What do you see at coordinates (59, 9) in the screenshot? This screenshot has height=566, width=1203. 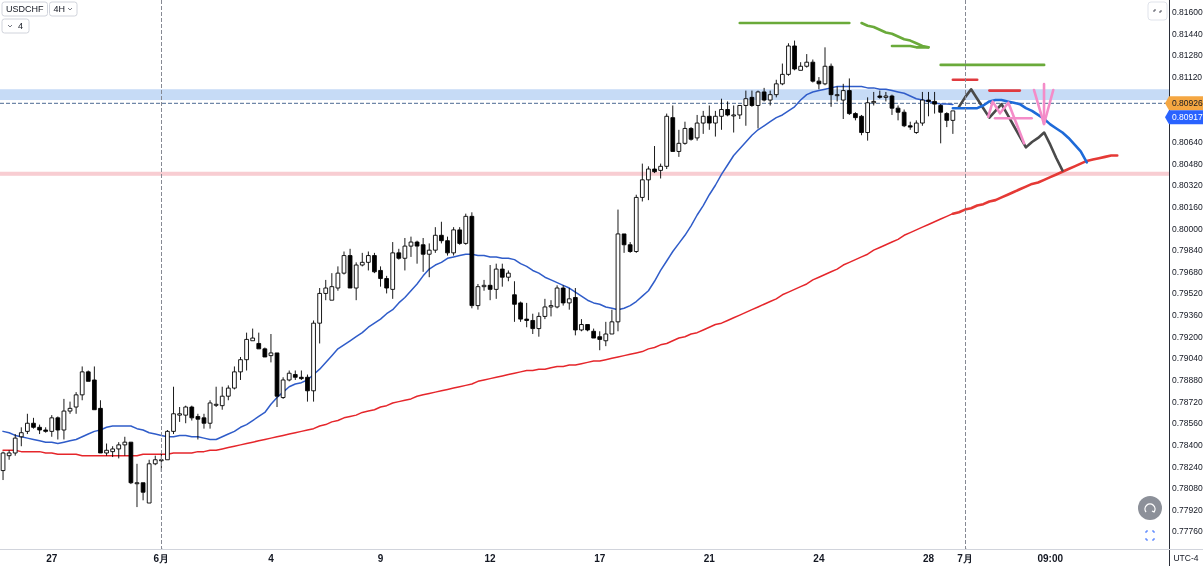 I see `subtitle: 4H` at bounding box center [59, 9].